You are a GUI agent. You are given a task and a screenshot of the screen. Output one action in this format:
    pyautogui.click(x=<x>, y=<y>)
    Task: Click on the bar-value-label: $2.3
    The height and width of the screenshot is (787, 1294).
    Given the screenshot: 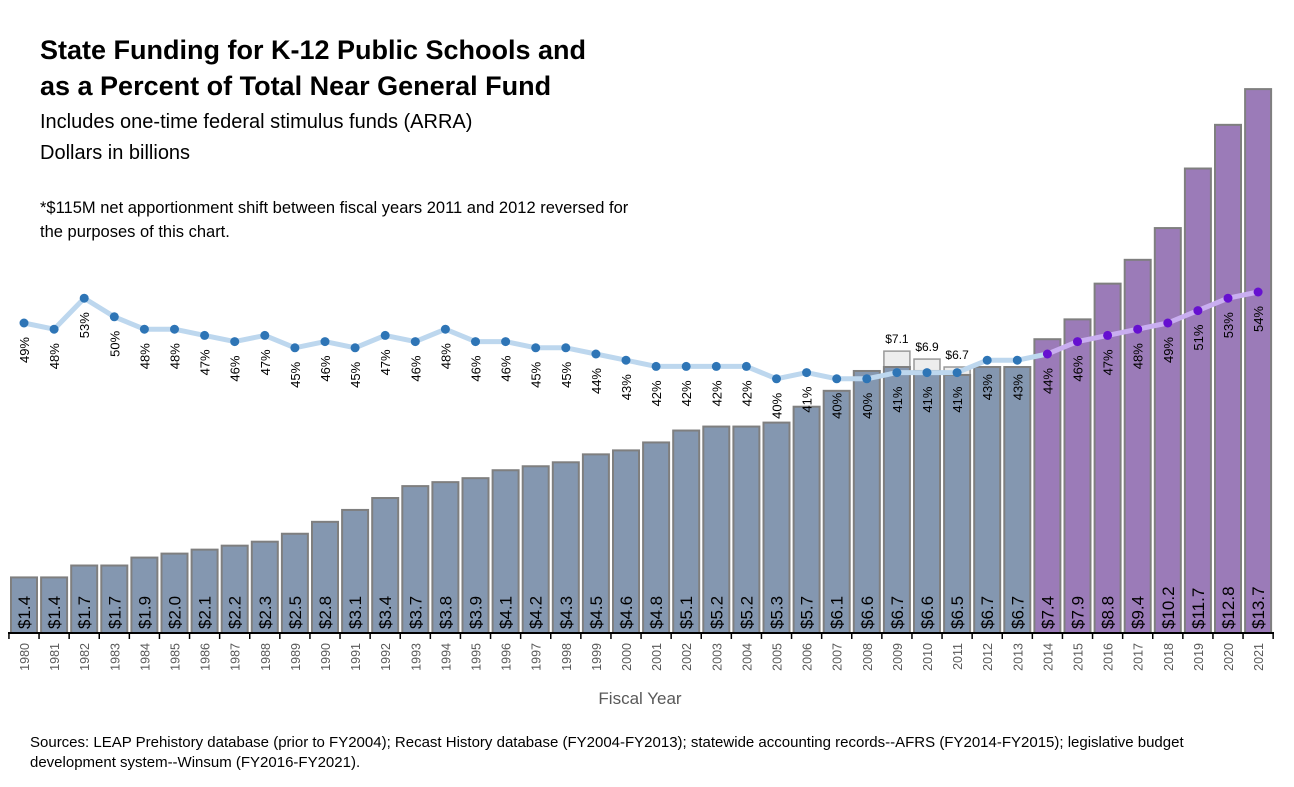 What is the action you would take?
    pyautogui.click(x=265, y=612)
    